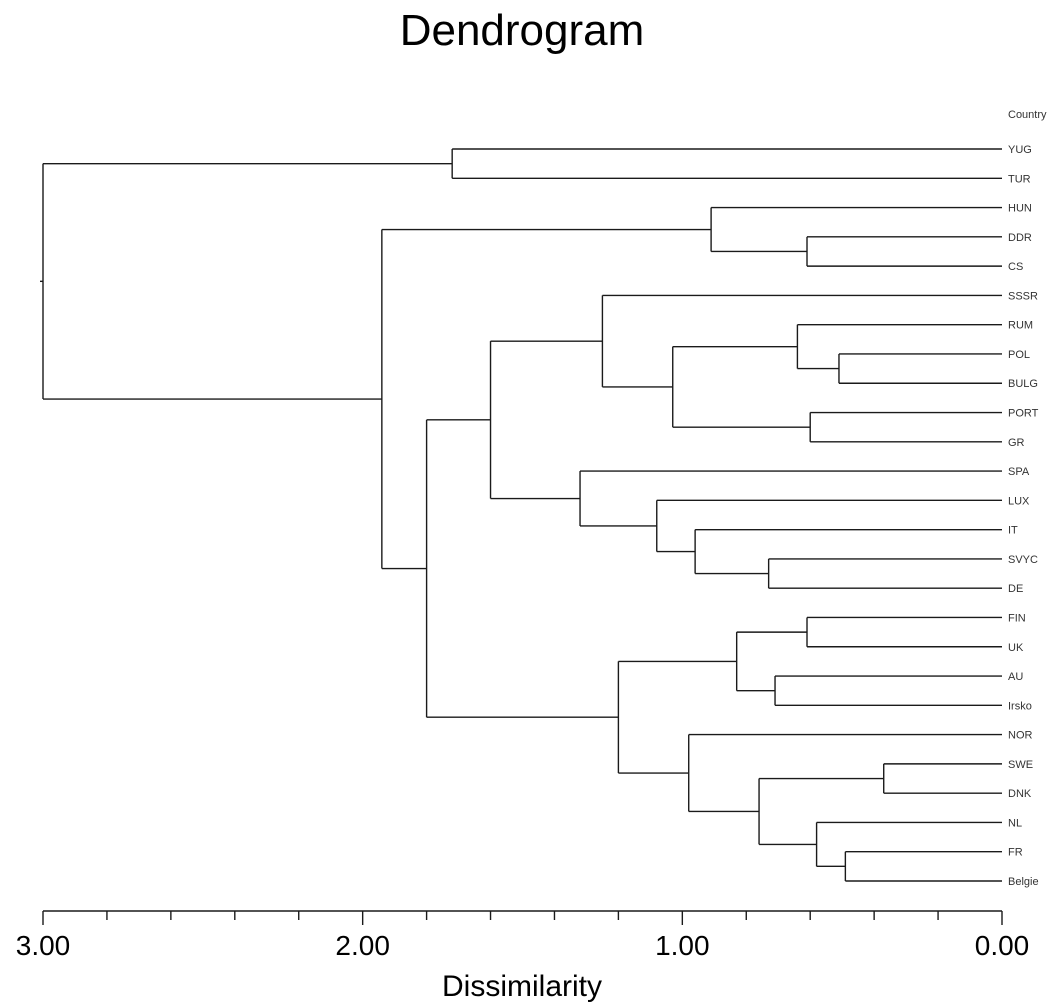 This screenshot has width=1059, height=1004. Describe the element at coordinates (1019, 501) in the screenshot. I see `leaf-label: LUX` at that location.